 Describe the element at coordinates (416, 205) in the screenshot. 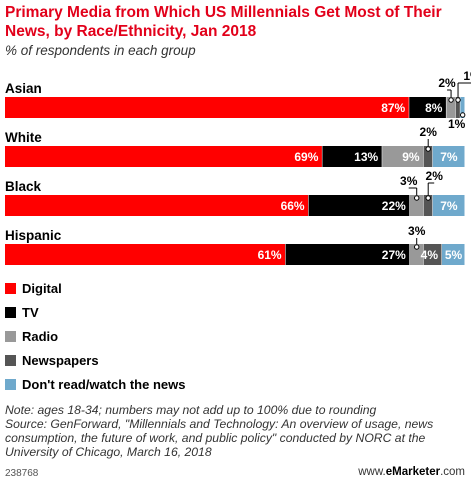

I see `bar-black-radio` at that location.